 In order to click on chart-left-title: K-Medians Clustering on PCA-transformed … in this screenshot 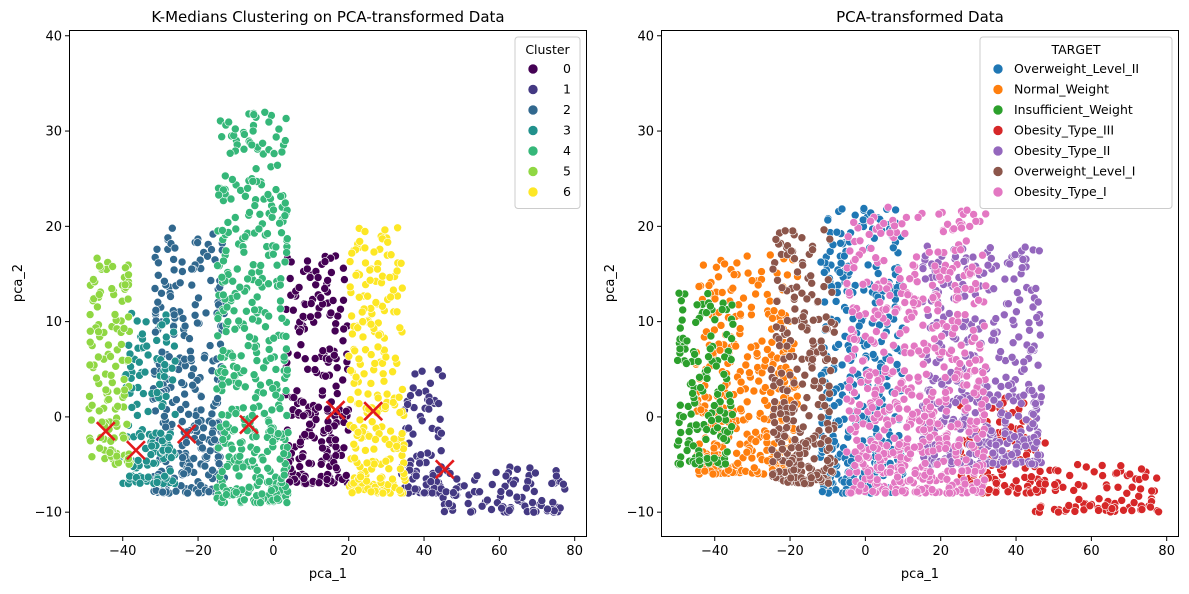, I will do `click(327, 17)`.